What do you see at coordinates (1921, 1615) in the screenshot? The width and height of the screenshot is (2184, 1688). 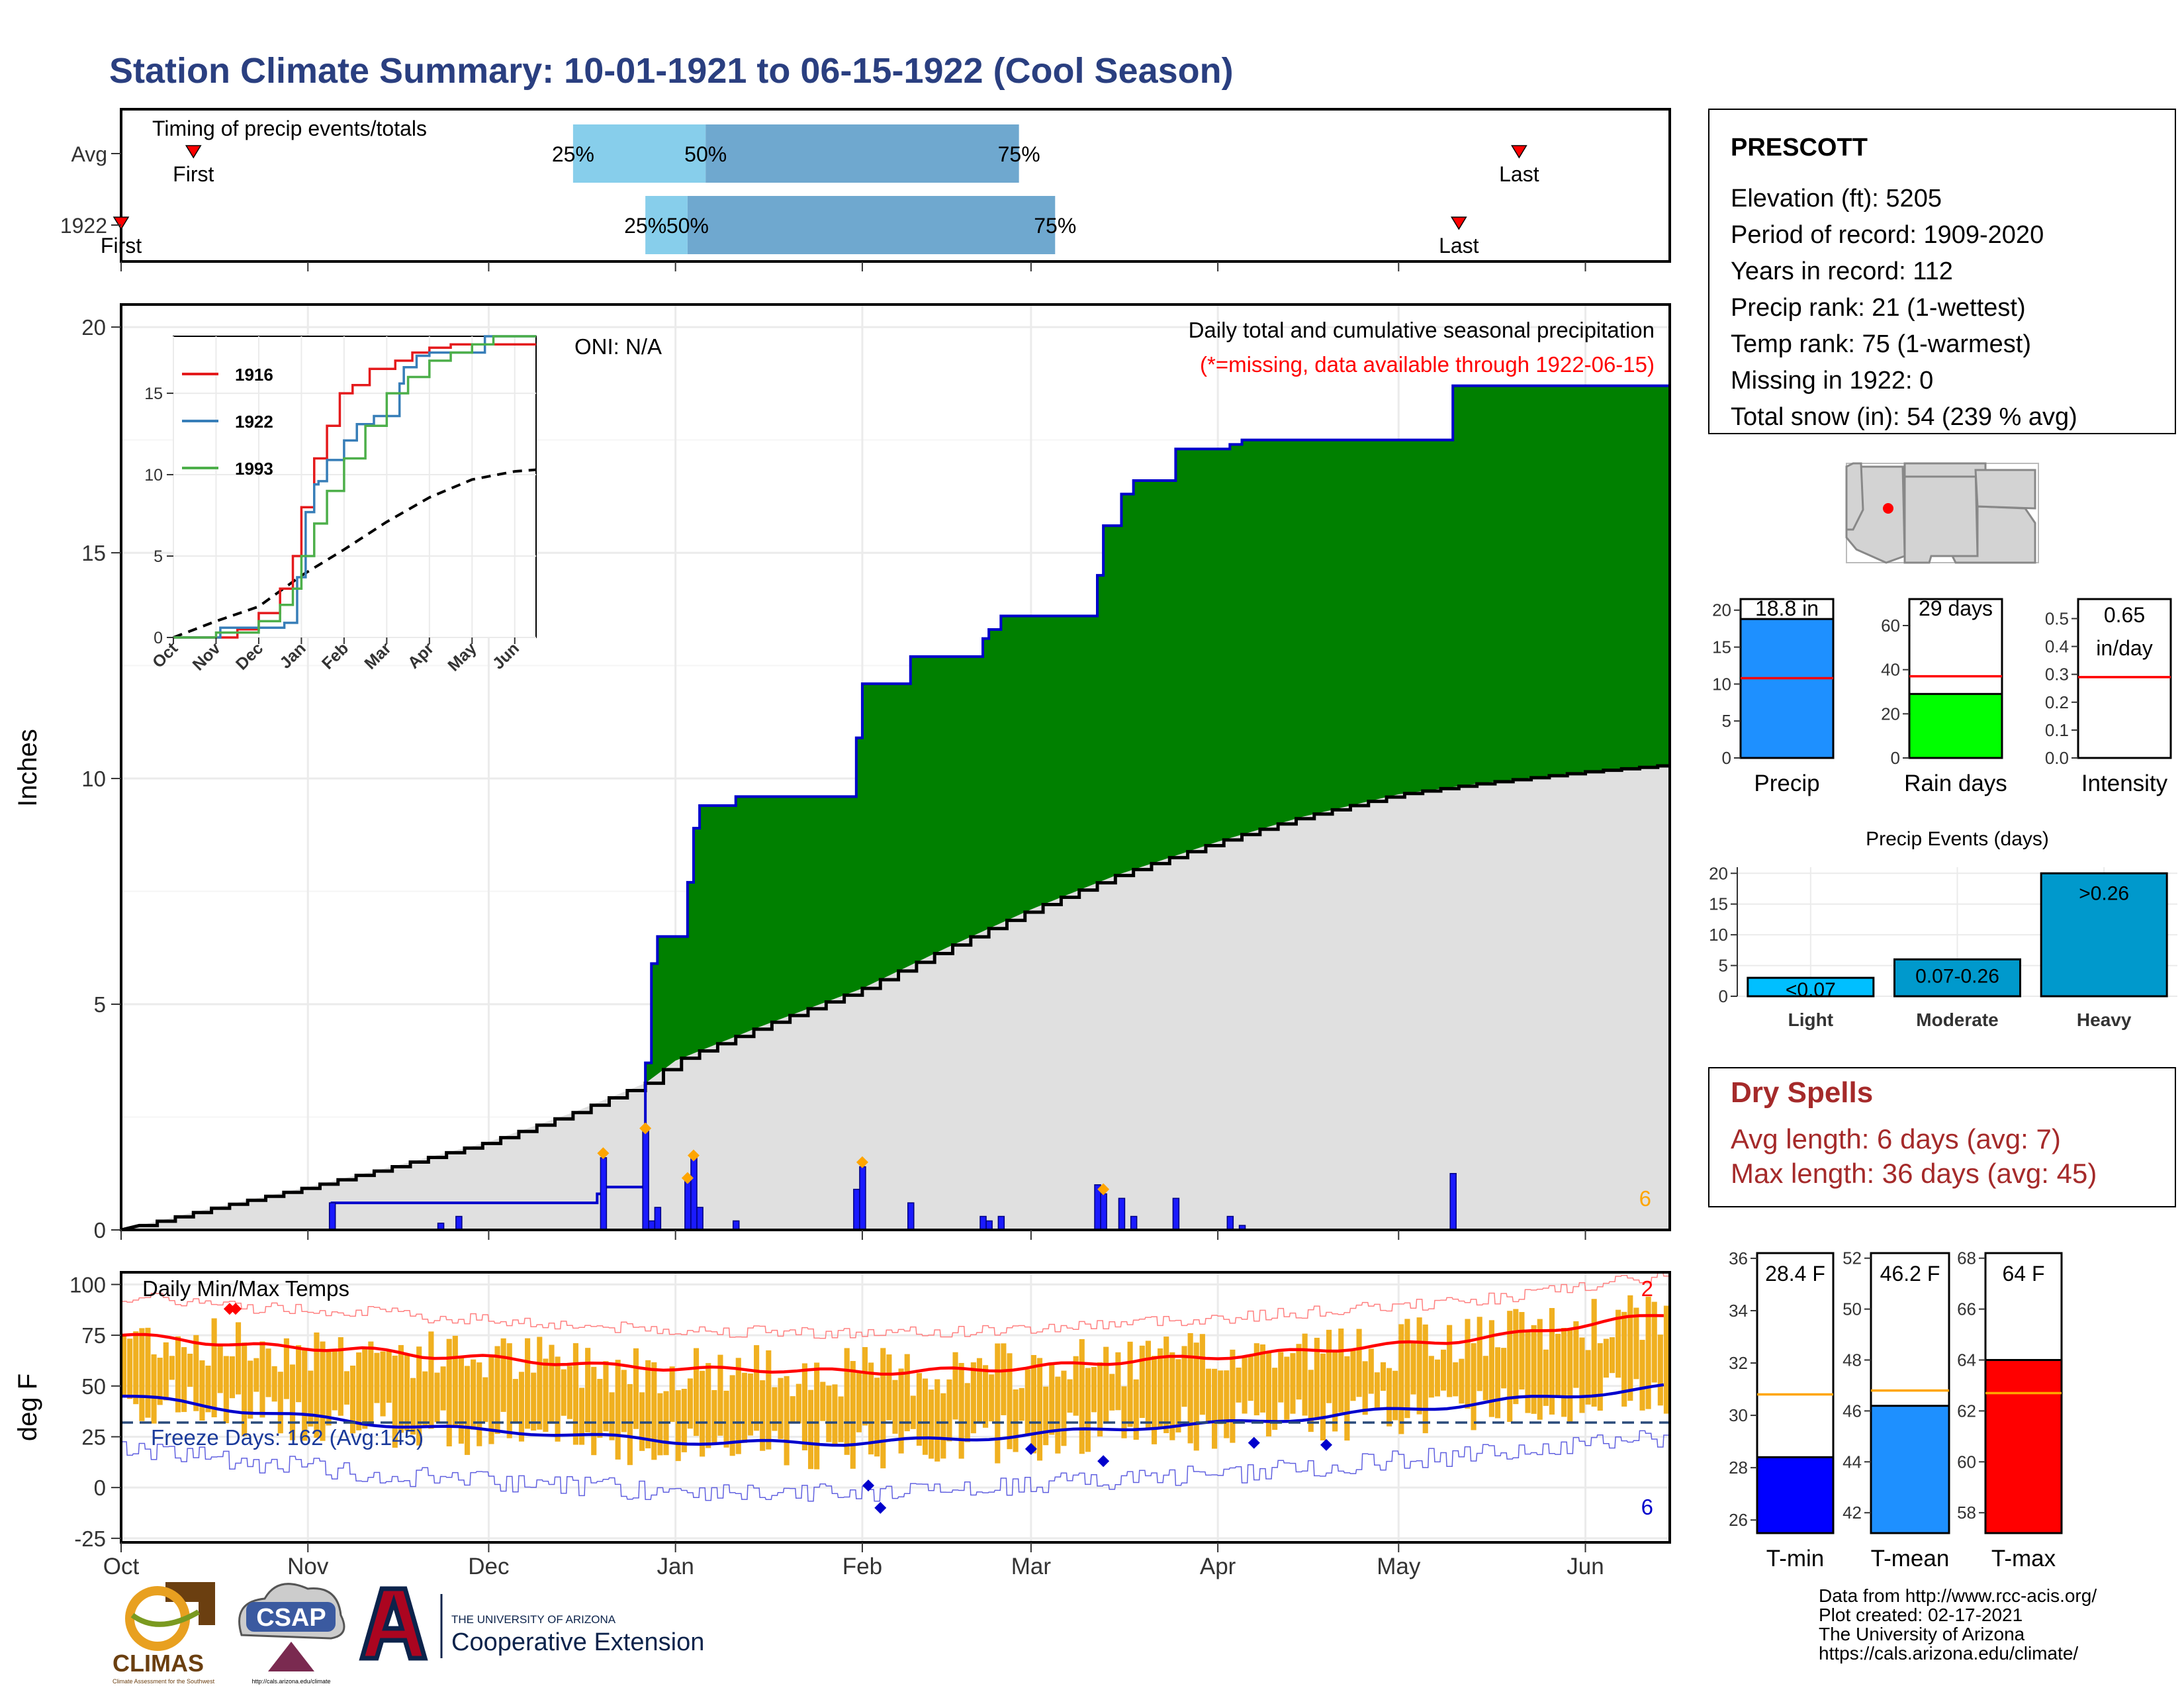 I see `footer-line-created: Plot created: 02-17-2021` at bounding box center [1921, 1615].